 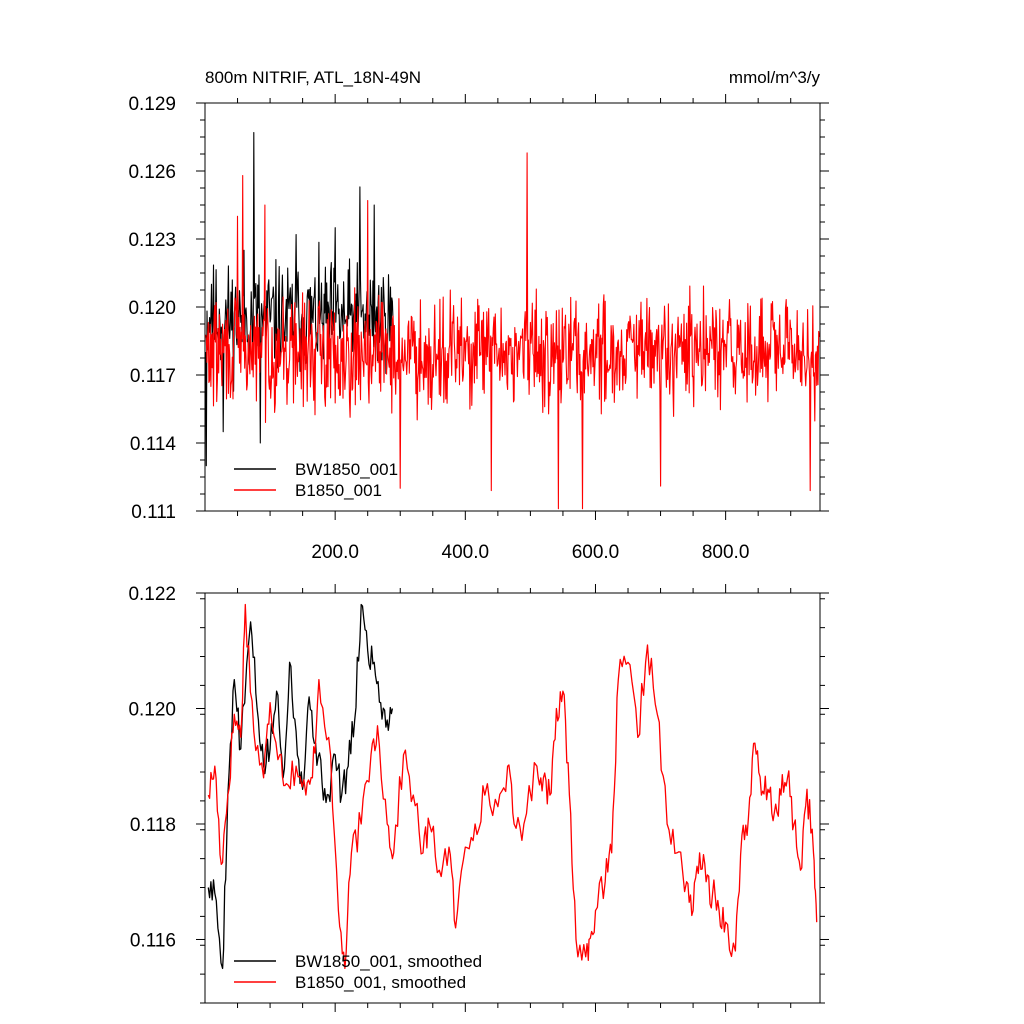 What do you see at coordinates (152, 172) in the screenshot?
I see `y-tick-label: 0.126` at bounding box center [152, 172].